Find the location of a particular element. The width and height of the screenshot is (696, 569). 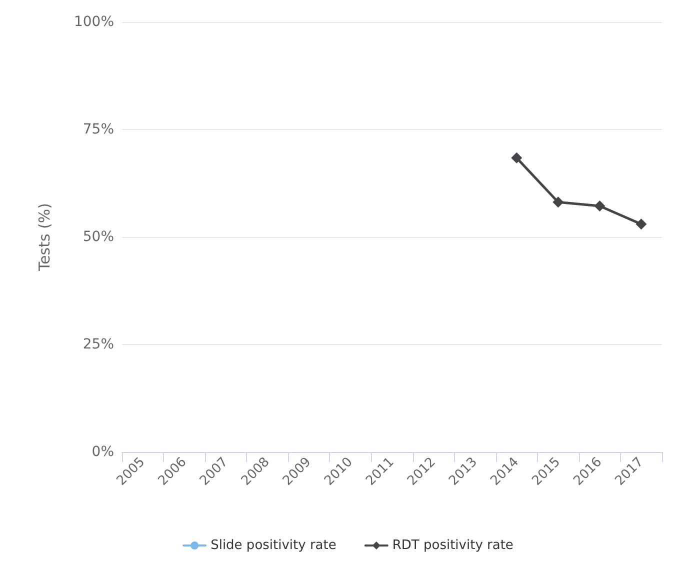

y-tick-label: 0% is located at coordinates (103, 452).